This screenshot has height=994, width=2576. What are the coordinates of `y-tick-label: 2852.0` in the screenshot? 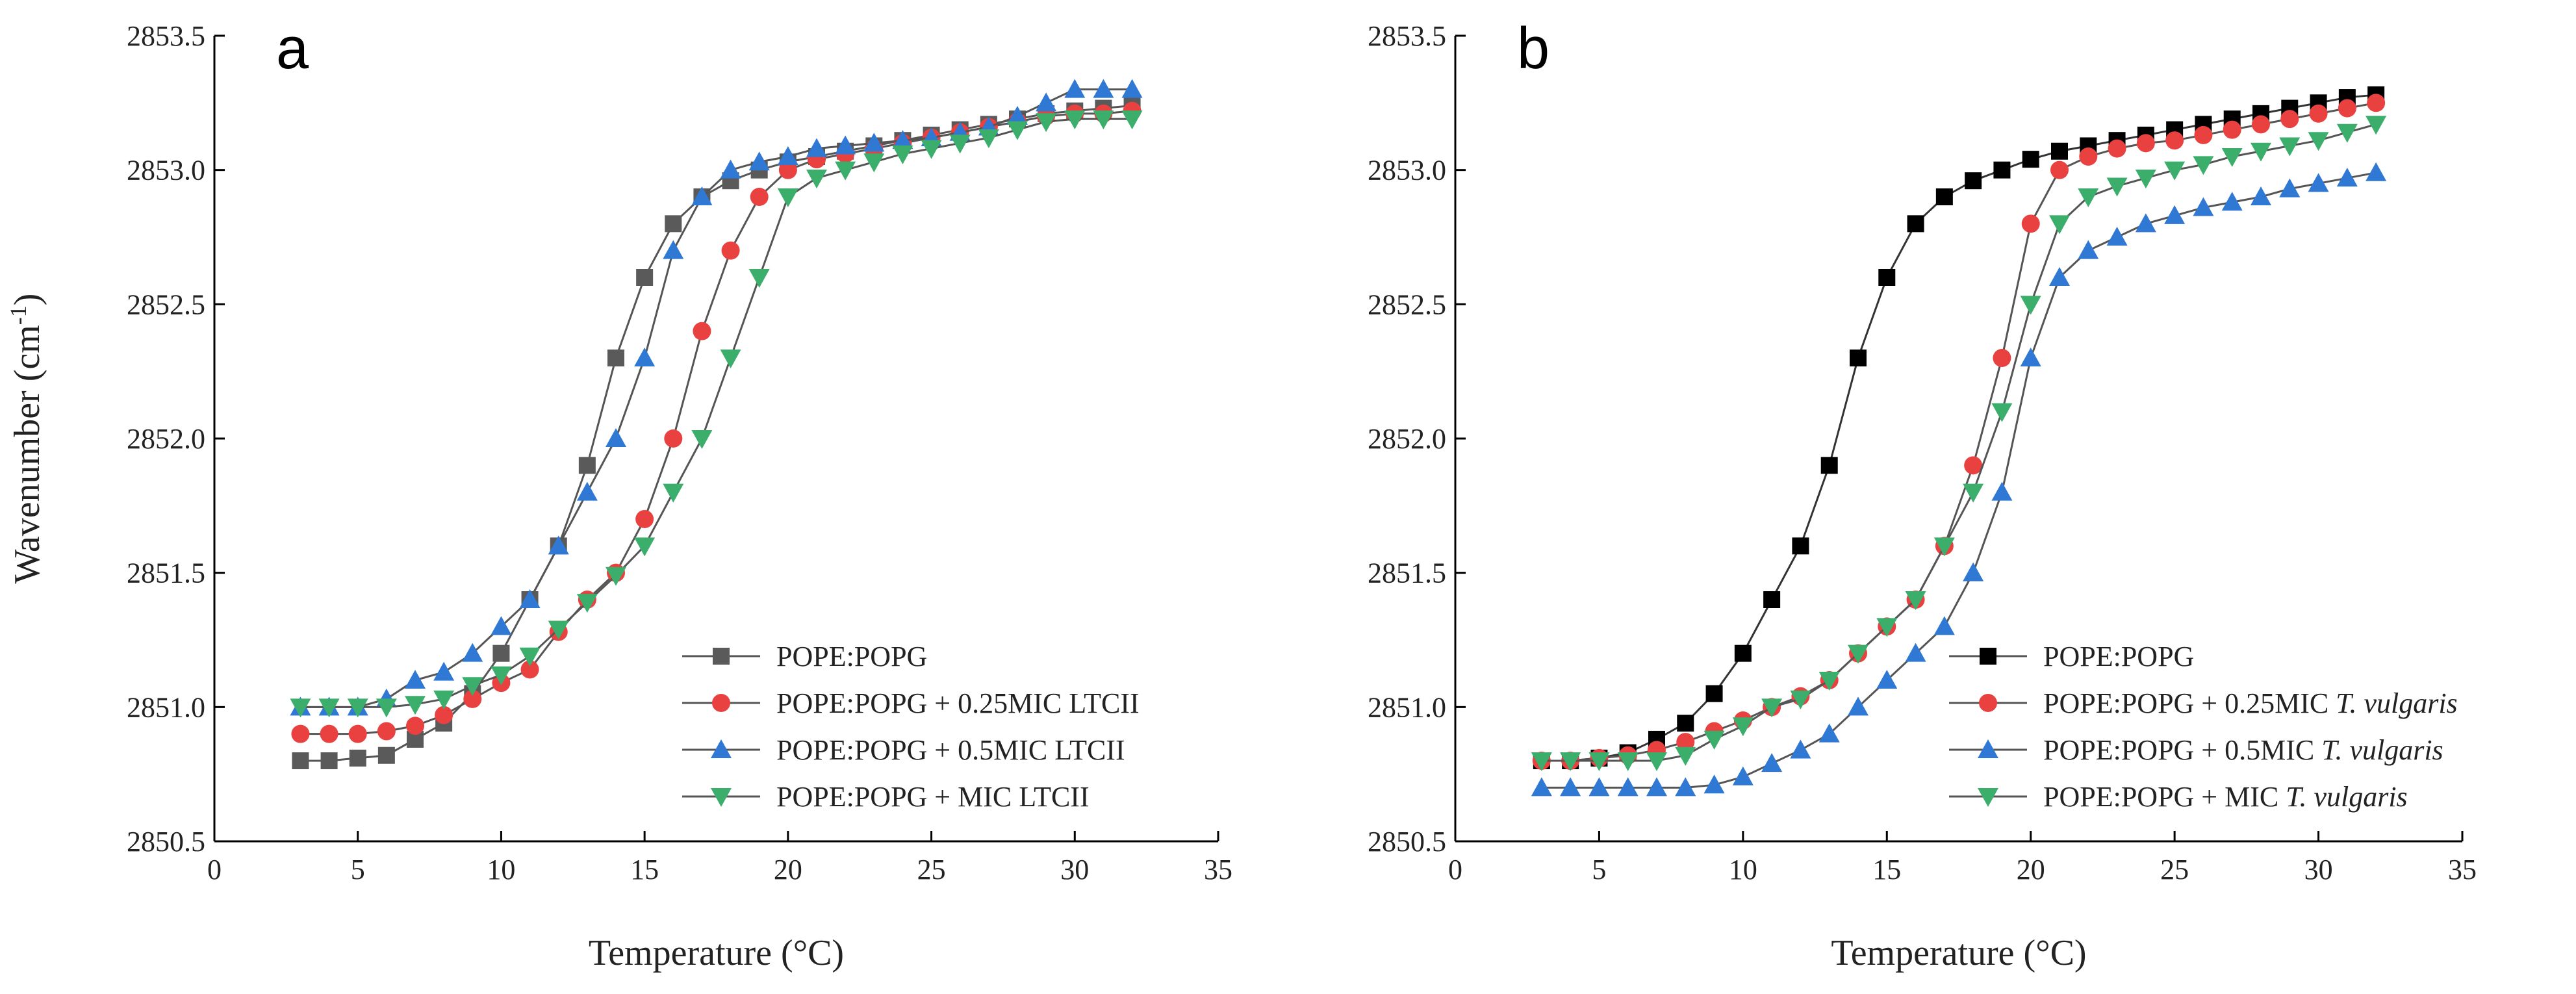 It's located at (166, 439).